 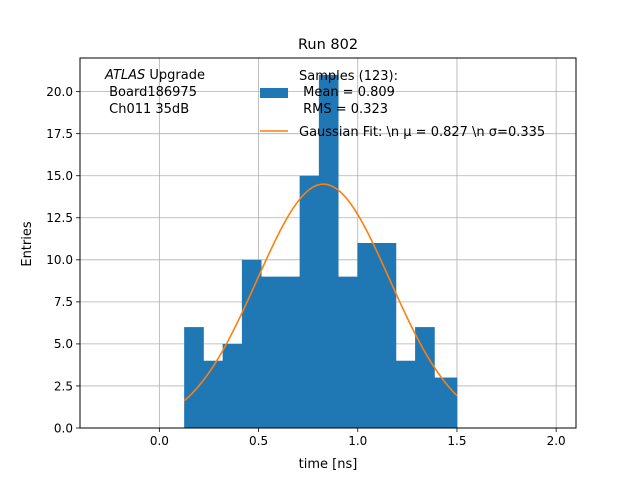 What do you see at coordinates (343, 109) in the screenshot?
I see `legend-rms-label: RMS = 0.323` at bounding box center [343, 109].